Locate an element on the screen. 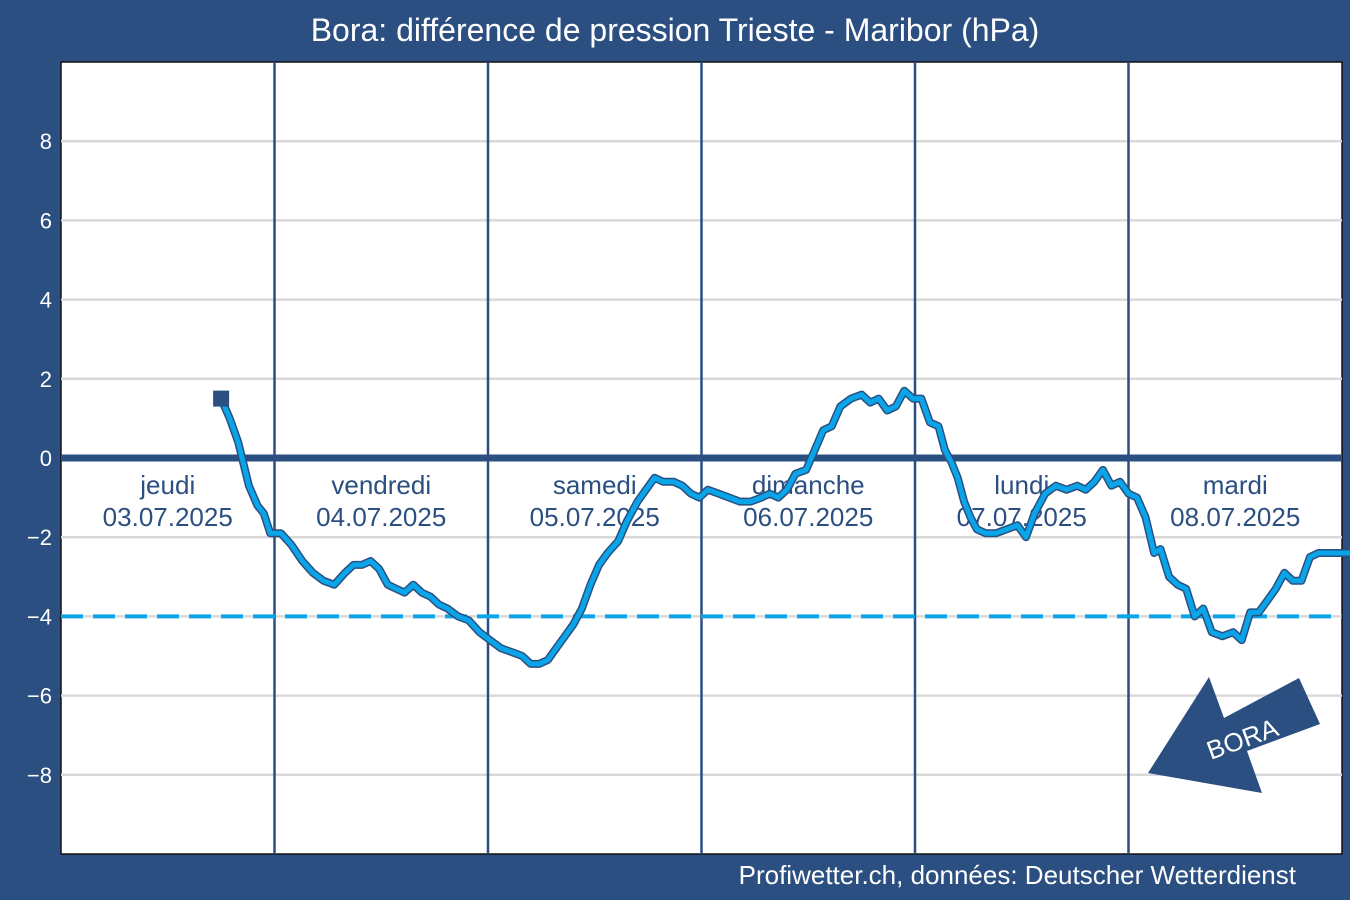  day-name-label: vendredi is located at coordinates (381, 485).